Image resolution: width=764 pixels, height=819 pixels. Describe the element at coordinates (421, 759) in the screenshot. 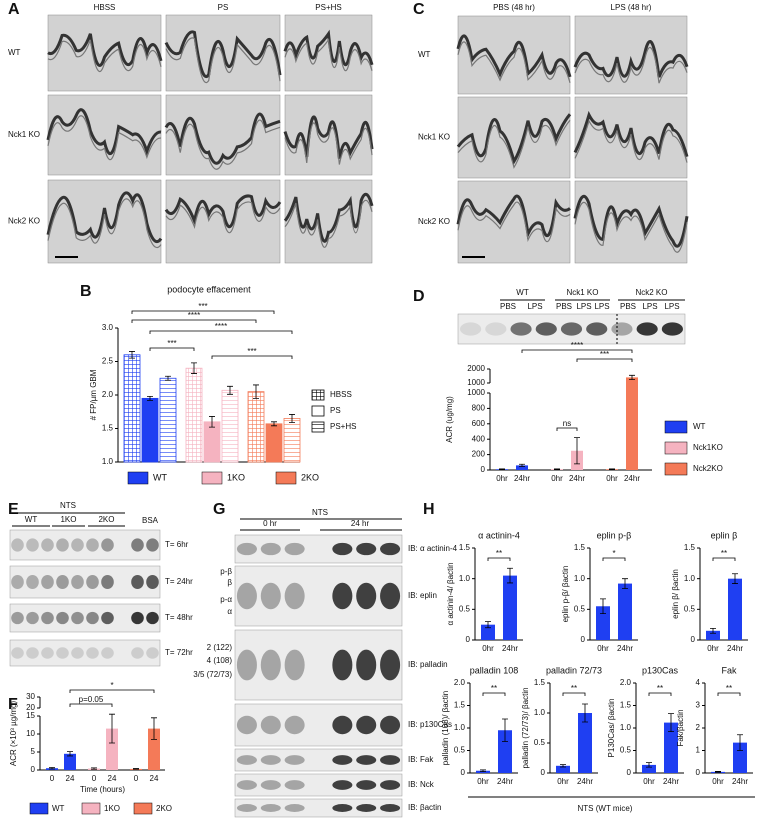

I see `blot-label: IB: Fak` at that location.